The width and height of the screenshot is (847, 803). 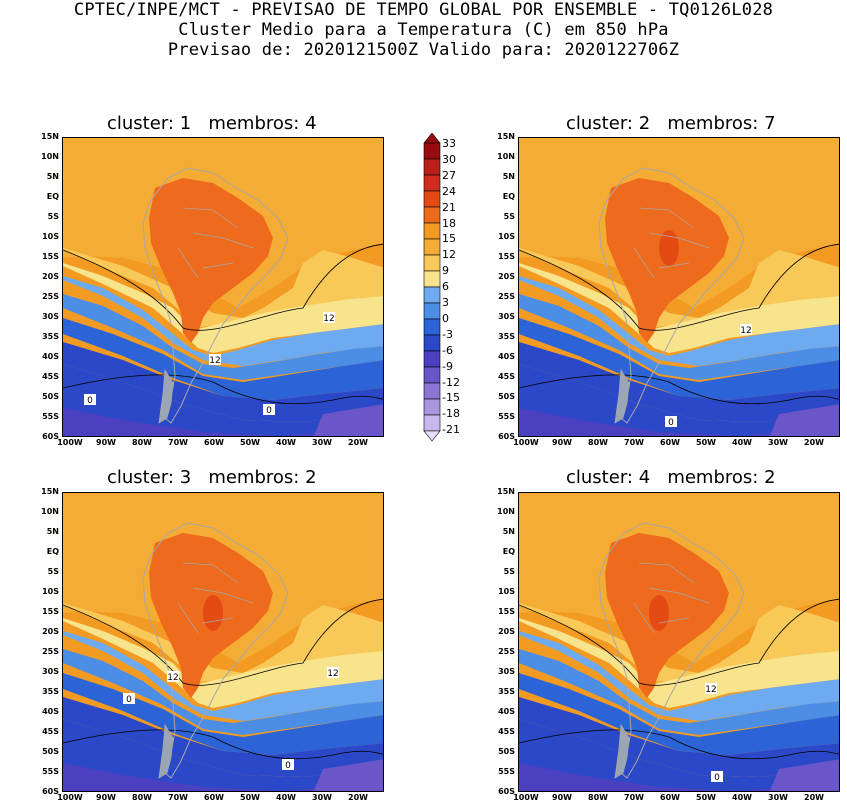 I want to click on lat-tick-label: EQ, so click(x=508, y=551).